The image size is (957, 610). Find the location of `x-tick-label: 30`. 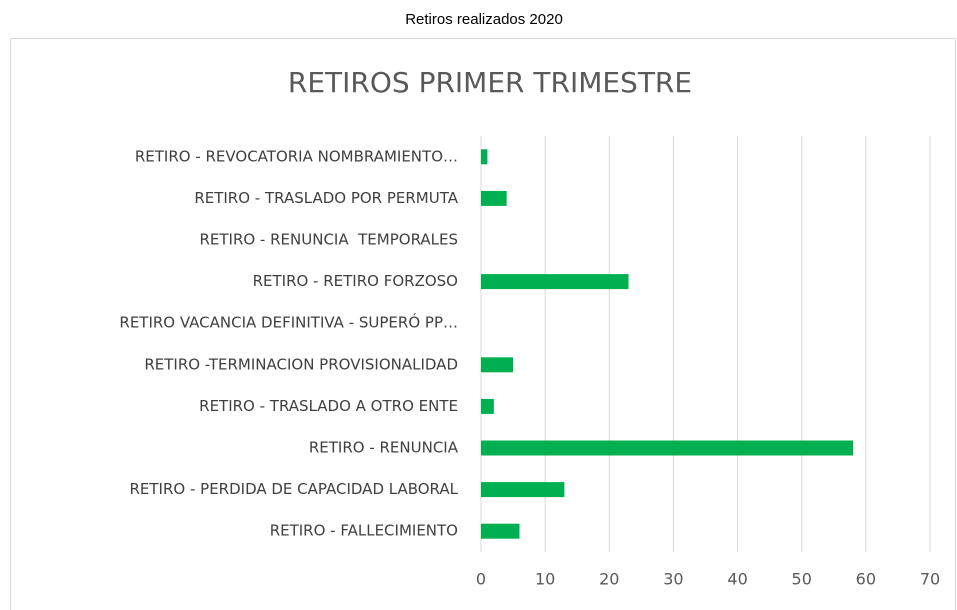

x-tick-label: 30 is located at coordinates (673, 579).